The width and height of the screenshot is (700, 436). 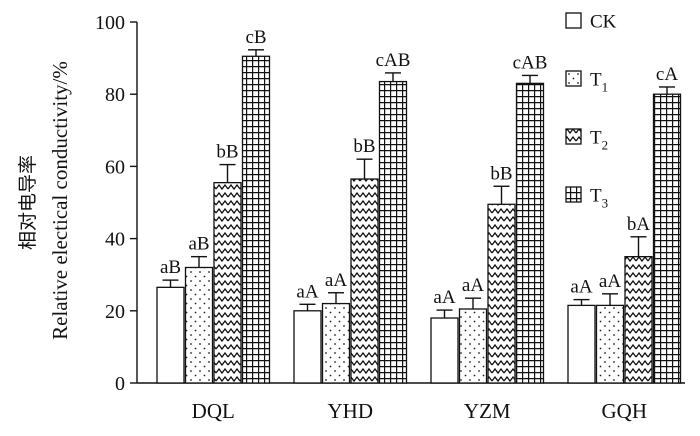 I want to click on bar-t3-yhd, so click(x=393, y=232).